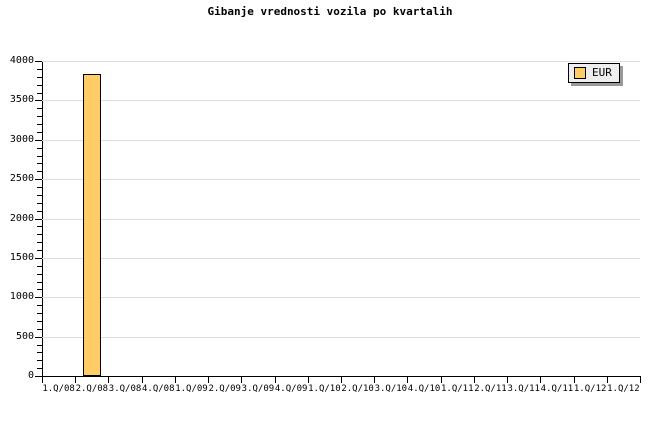 This screenshot has height=440, width=660. What do you see at coordinates (58, 389) in the screenshot?
I see `x-axis-label: 1.Q/08` at bounding box center [58, 389].